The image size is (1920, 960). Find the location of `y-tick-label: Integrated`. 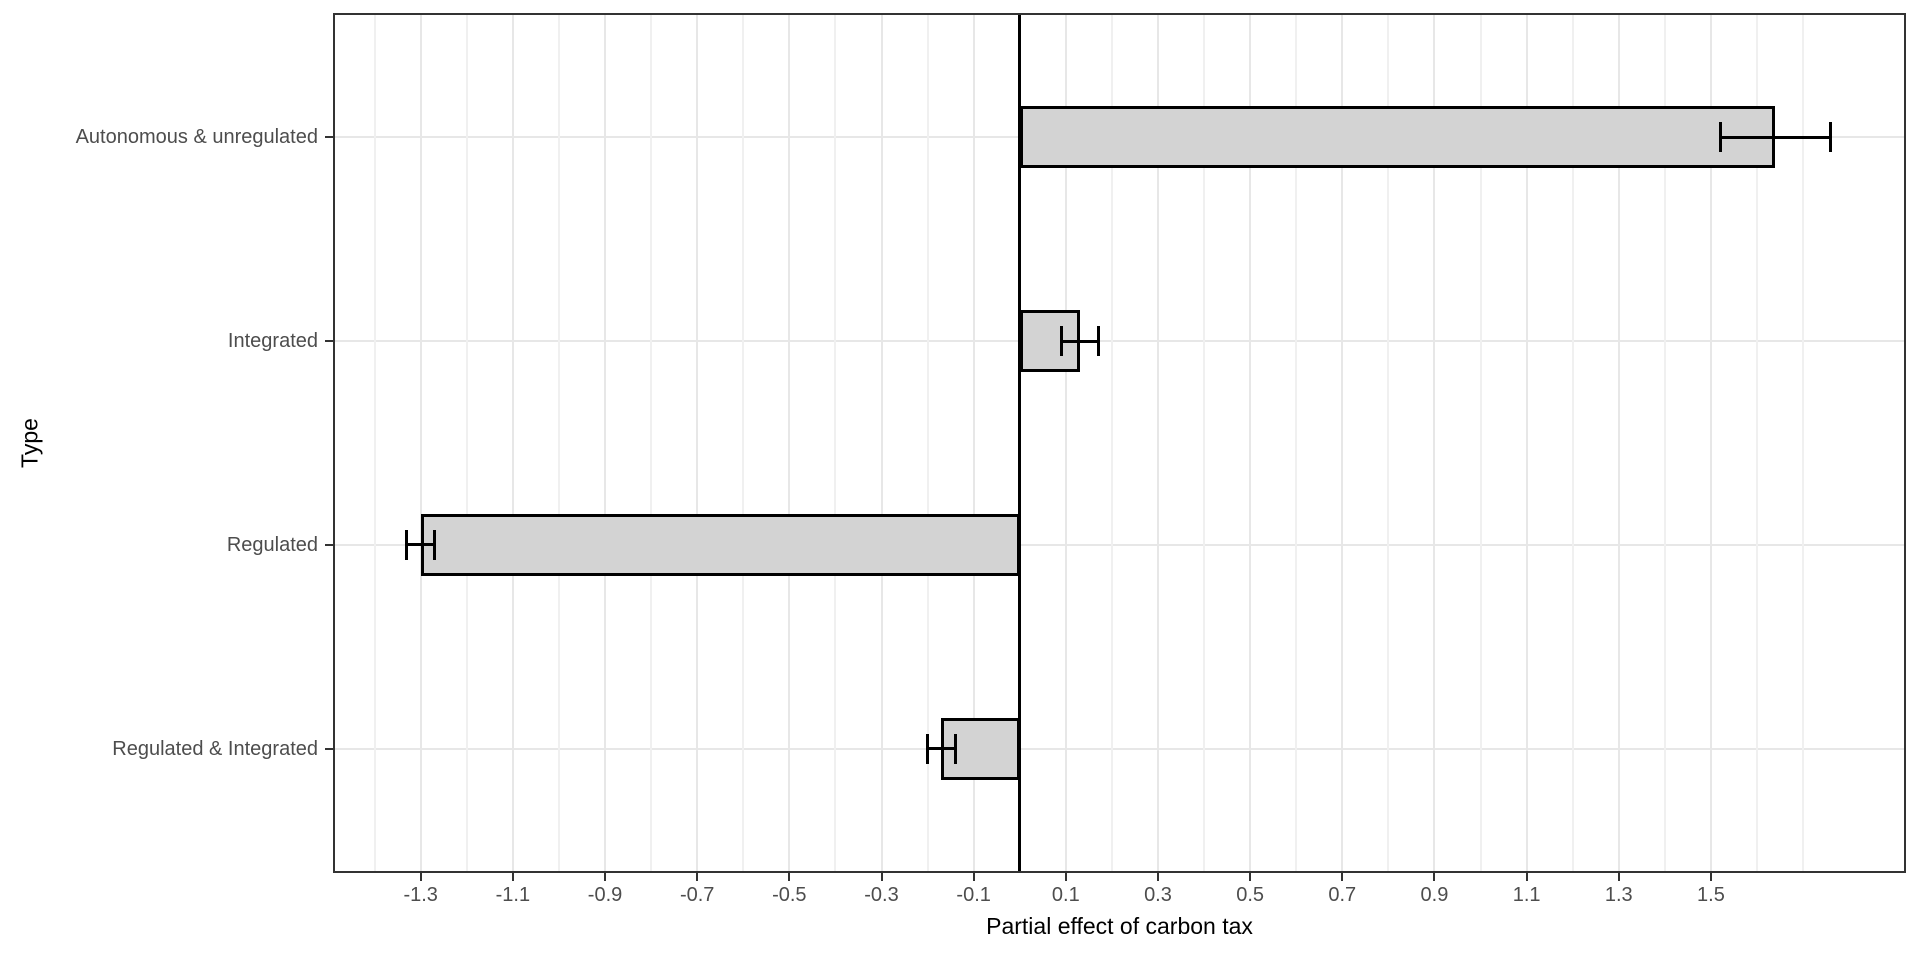

y-tick-label: Integrated is located at coordinates (272, 341).